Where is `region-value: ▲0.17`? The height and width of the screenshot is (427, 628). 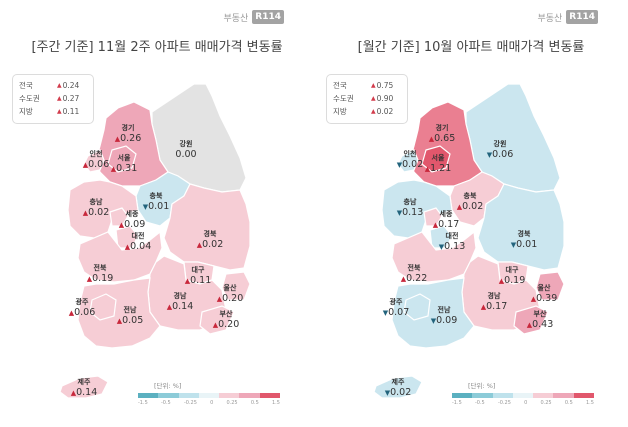
region-value: ▲0.17 is located at coordinates (494, 307).